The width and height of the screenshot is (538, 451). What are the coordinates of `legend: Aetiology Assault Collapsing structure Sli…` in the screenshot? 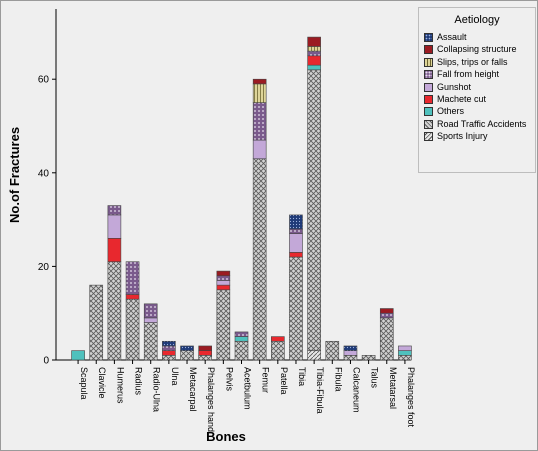 It's located at (477, 90).